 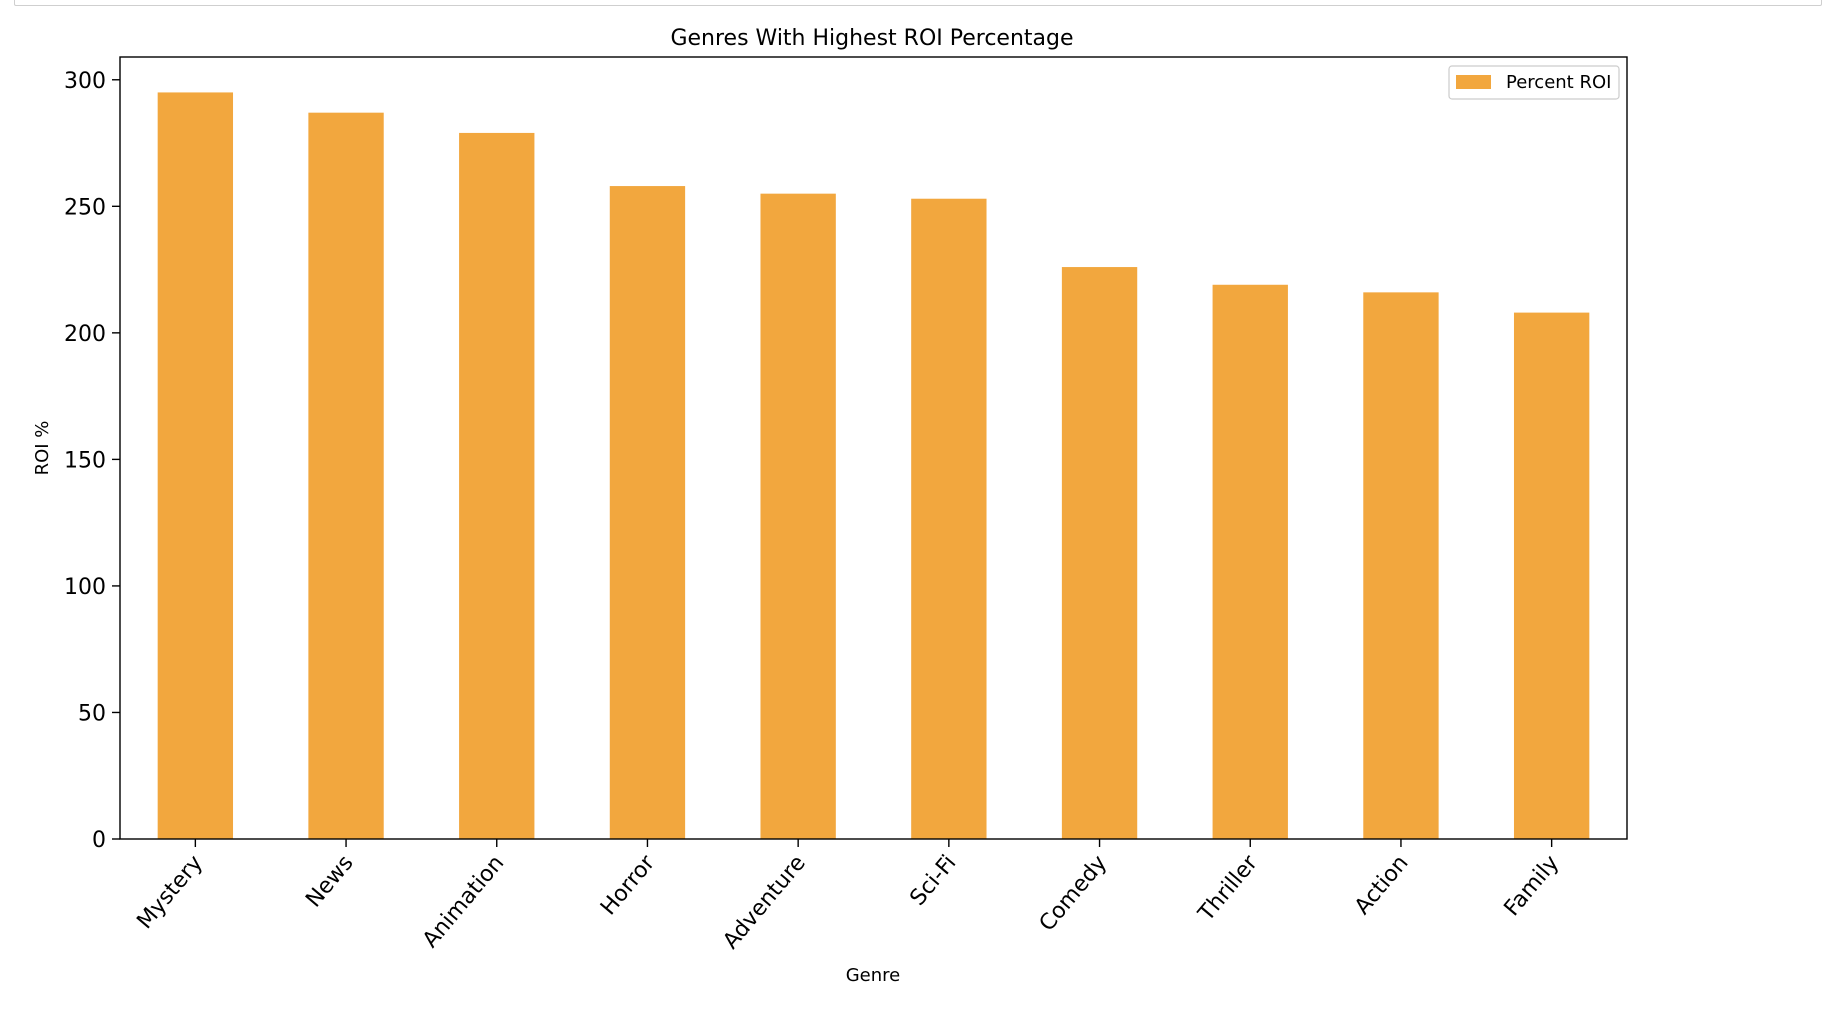 What do you see at coordinates (85, 207) in the screenshot?
I see `y-tick-label: 250` at bounding box center [85, 207].